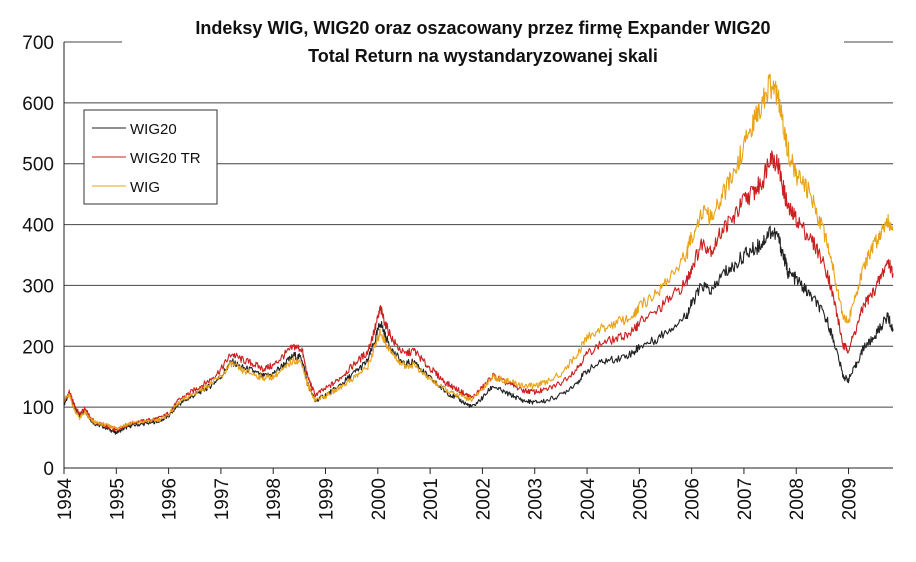 Image resolution: width=916 pixels, height=562 pixels. I want to click on legend-label-wig20-tr: WIG20 TR, so click(165, 158).